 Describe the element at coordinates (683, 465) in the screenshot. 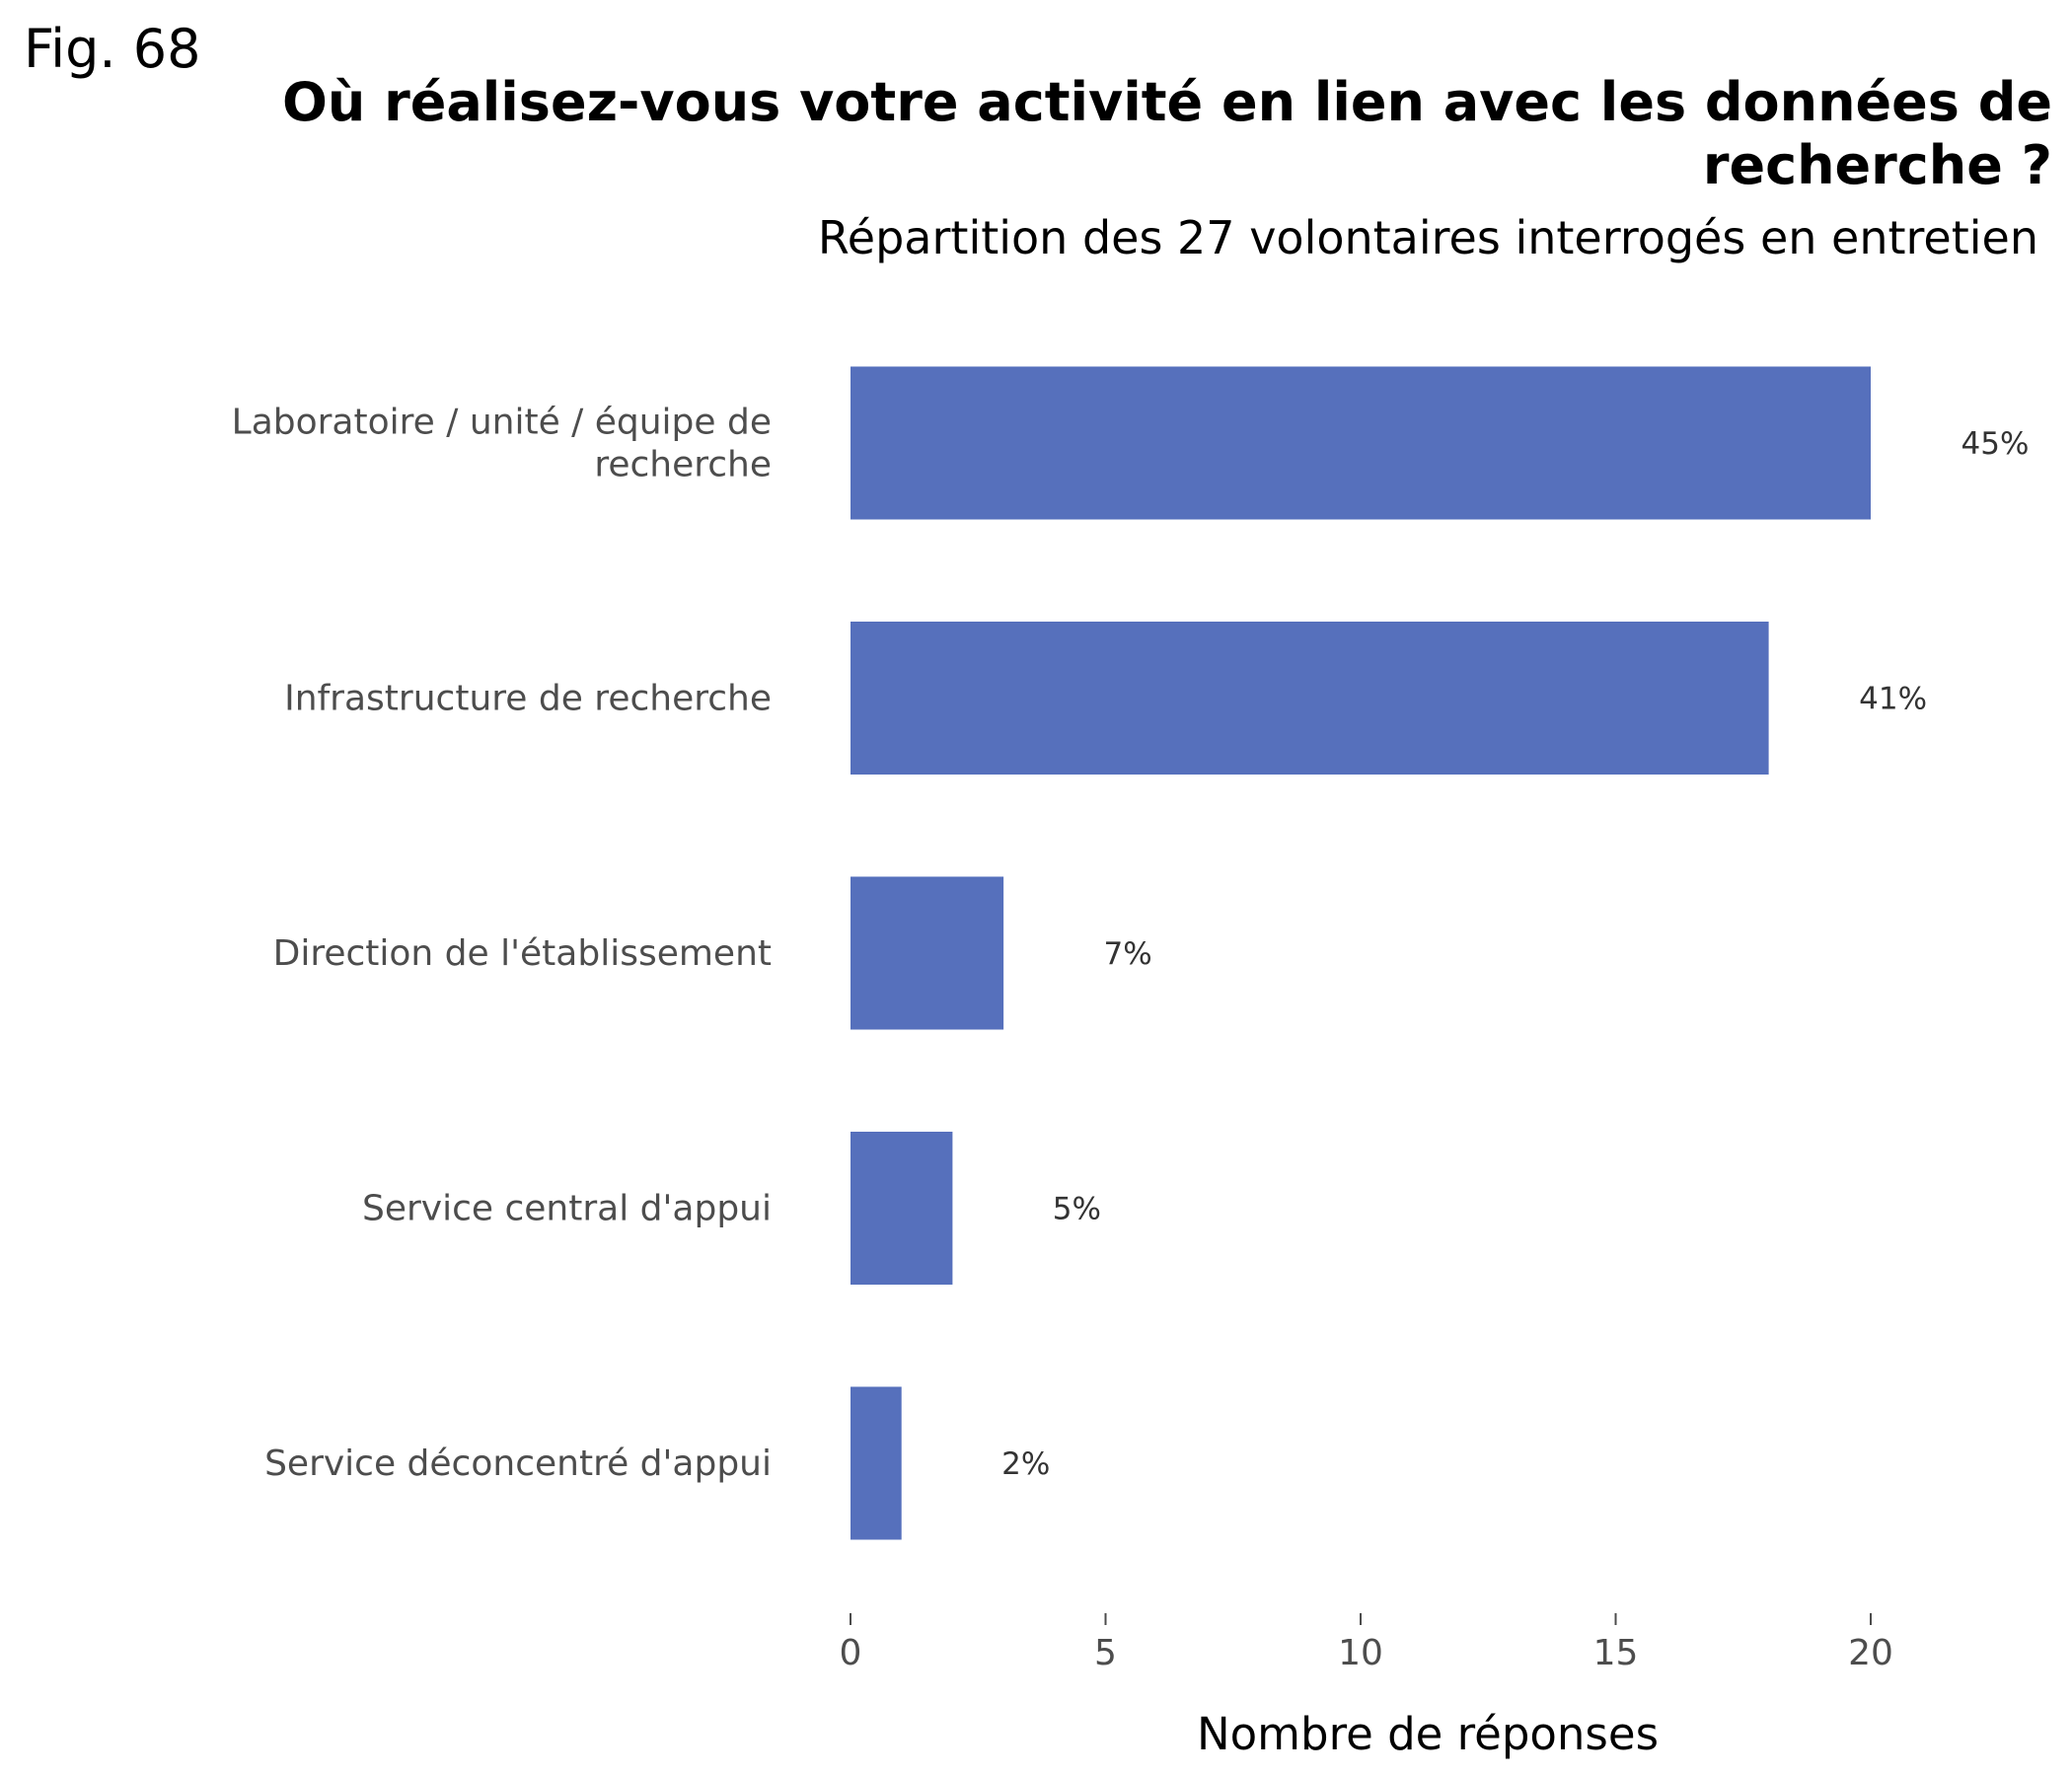

I see `category-label: recherche` at that location.